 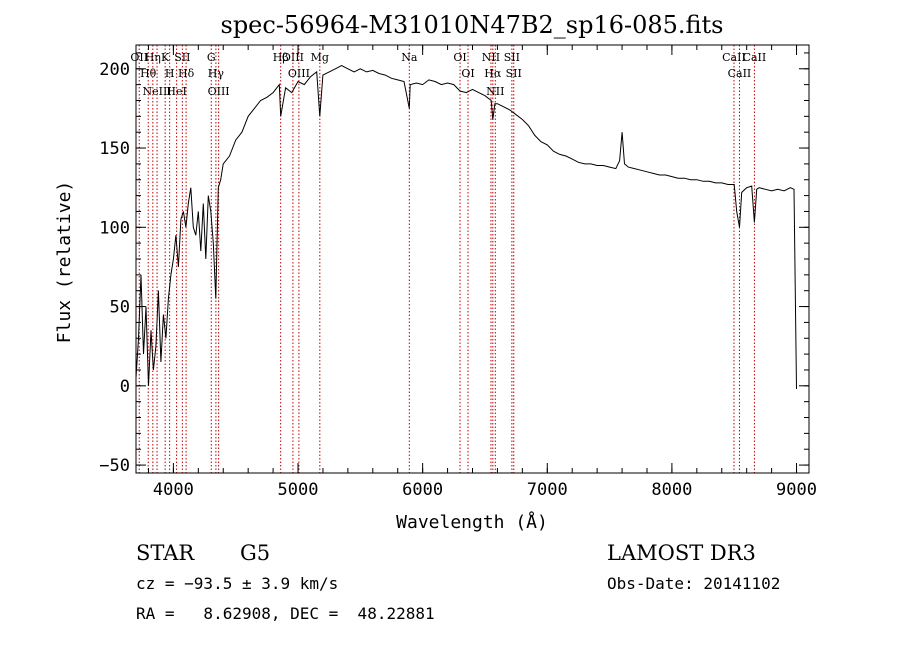 What do you see at coordinates (114, 466) in the screenshot?
I see `y-tick-label: −50` at bounding box center [114, 466].